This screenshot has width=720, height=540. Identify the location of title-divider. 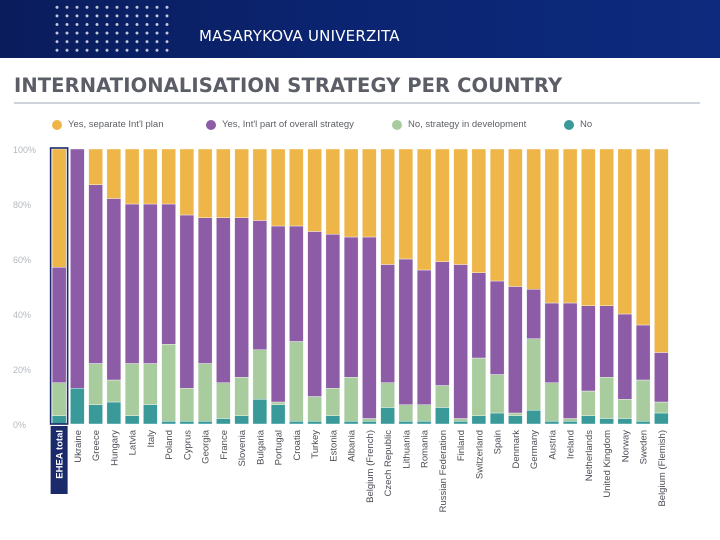
(357, 103).